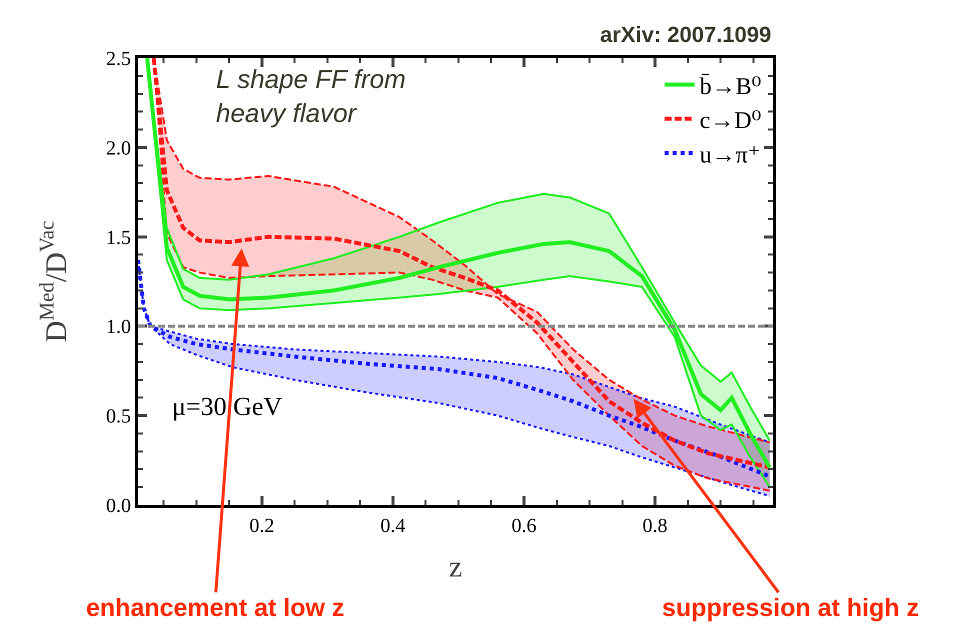  What do you see at coordinates (118, 327) in the screenshot?
I see `y-tick-label: 1.0` at bounding box center [118, 327].